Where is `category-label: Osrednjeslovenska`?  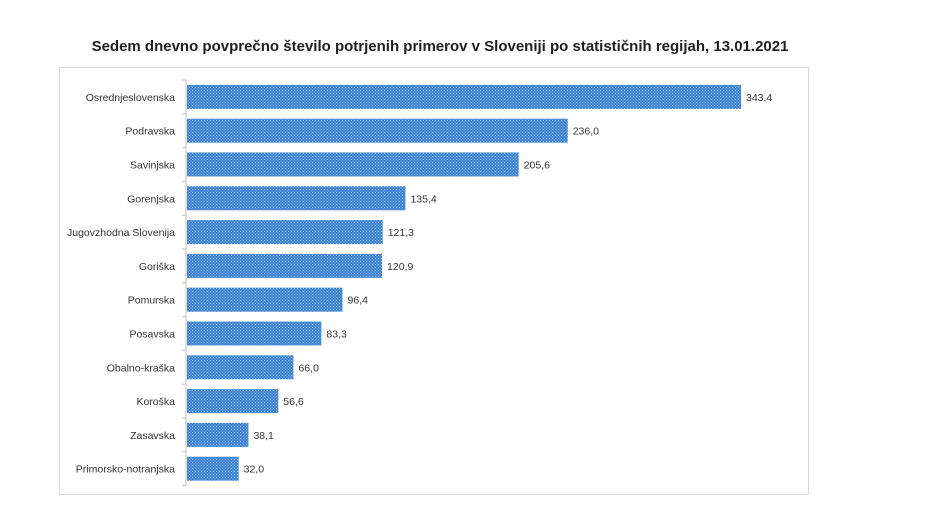 category-label: Osrednjeslovenska is located at coordinates (130, 98).